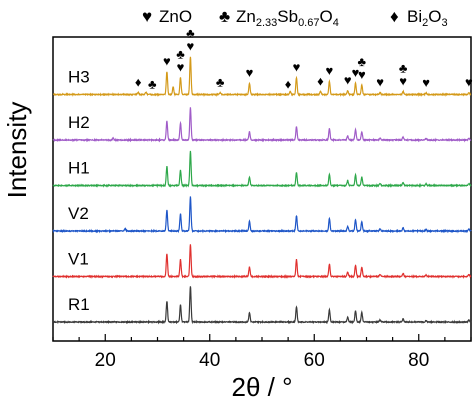 Image resolution: width=474 pixels, height=405 pixels. I want to click on y-axis-label: Intensity, so click(17, 150).